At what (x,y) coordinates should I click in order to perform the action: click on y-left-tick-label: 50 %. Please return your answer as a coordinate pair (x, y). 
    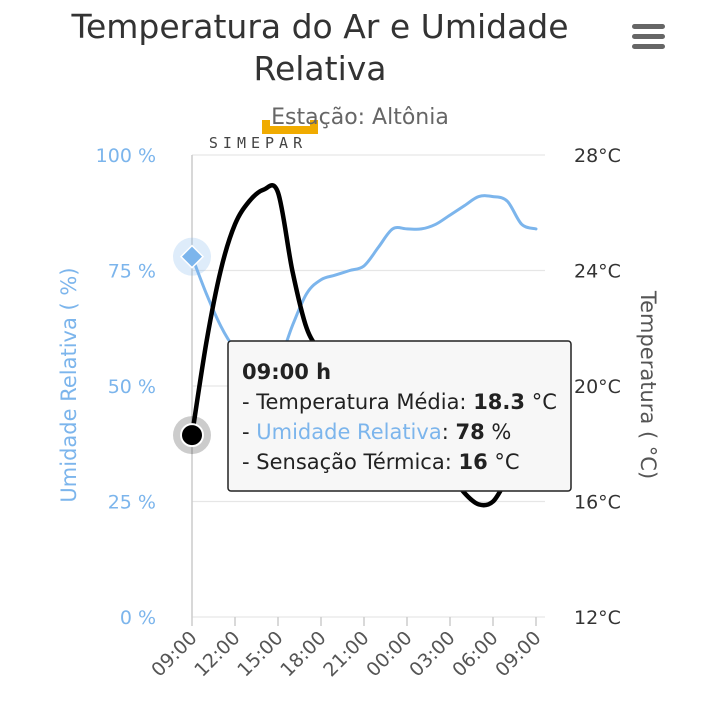
    Looking at the image, I should click on (132, 387).